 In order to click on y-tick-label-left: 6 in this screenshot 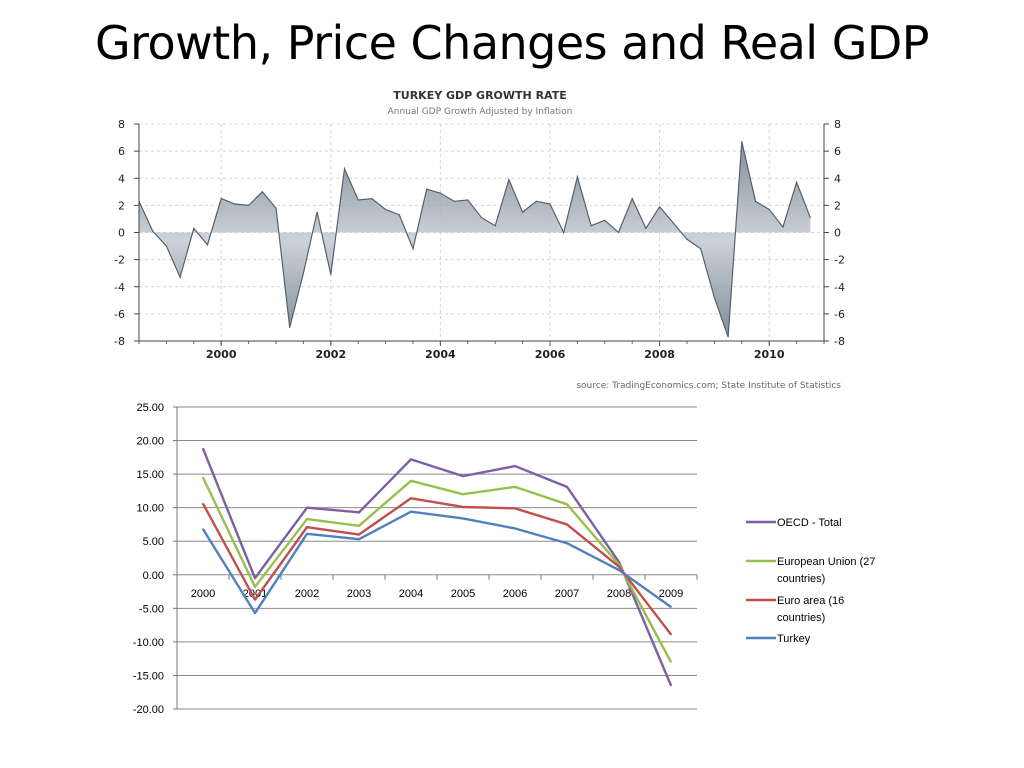, I will do `click(121, 151)`.